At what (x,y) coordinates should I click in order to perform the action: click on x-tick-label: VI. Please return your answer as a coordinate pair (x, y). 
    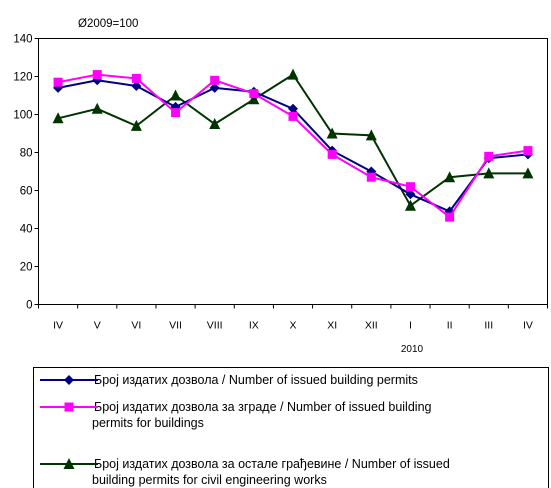
    Looking at the image, I should click on (136, 326).